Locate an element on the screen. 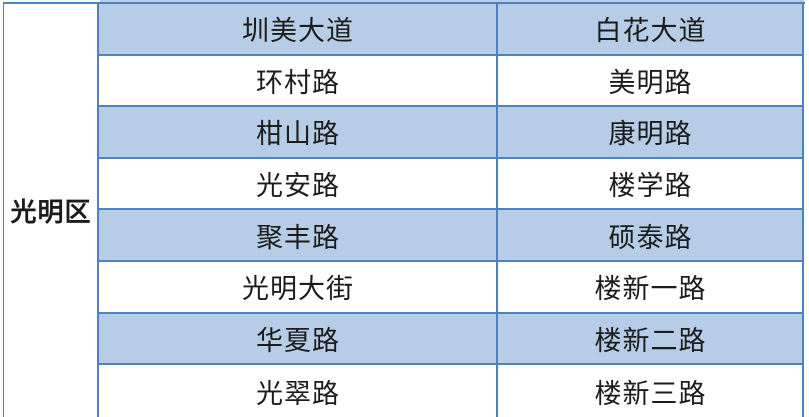 This screenshot has height=417, width=809. road-name: 美明路 is located at coordinates (650, 83).